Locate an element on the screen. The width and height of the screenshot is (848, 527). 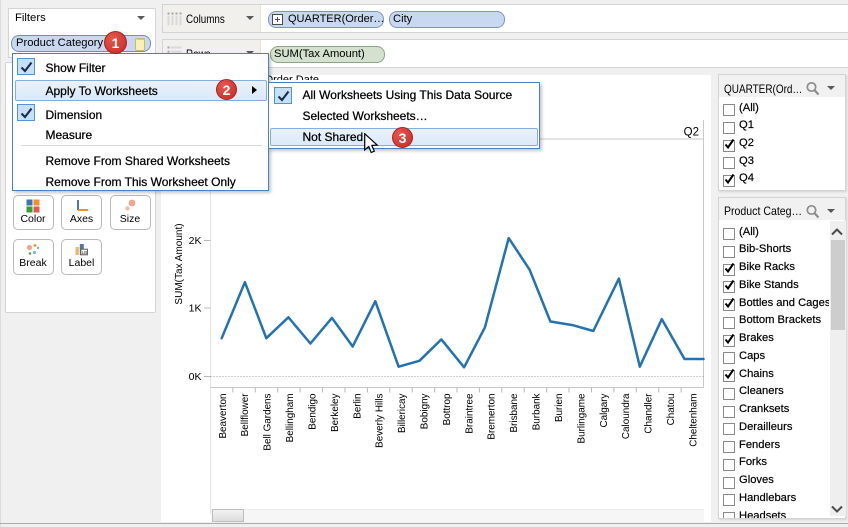
svg-text: Burbank is located at coordinates (537, 411).